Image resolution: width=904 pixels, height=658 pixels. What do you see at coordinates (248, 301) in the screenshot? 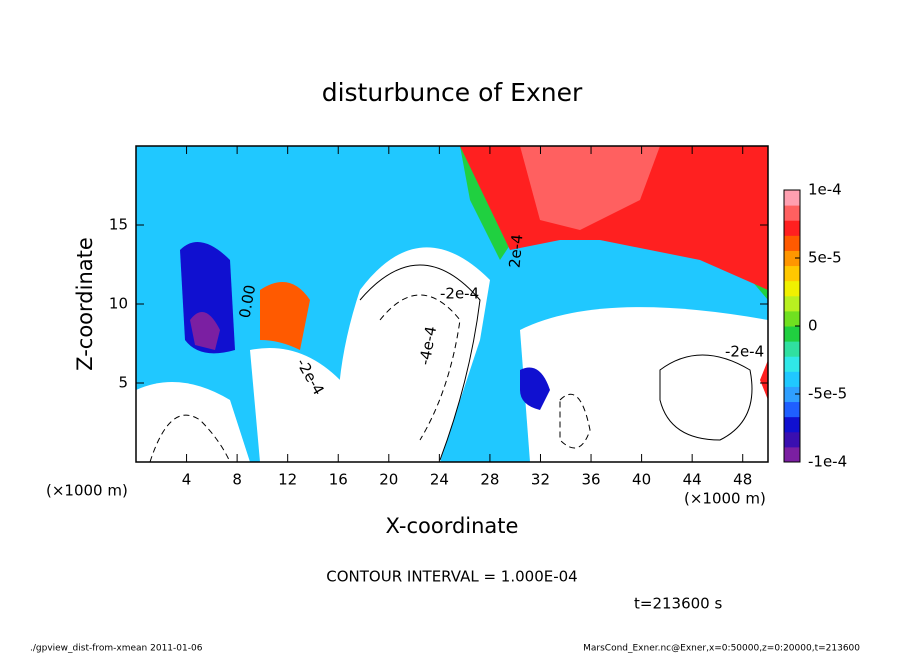
I see `contour-label: 0.00` at bounding box center [248, 301].